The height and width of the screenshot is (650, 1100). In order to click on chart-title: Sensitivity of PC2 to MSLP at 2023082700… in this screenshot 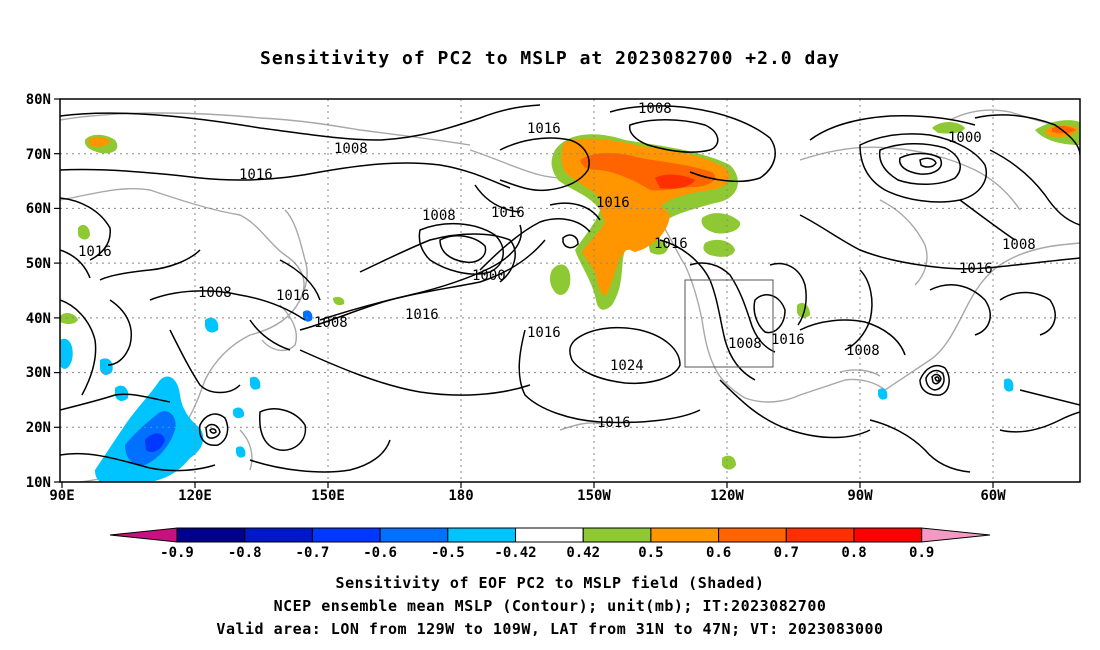, I will do `click(549, 58)`.